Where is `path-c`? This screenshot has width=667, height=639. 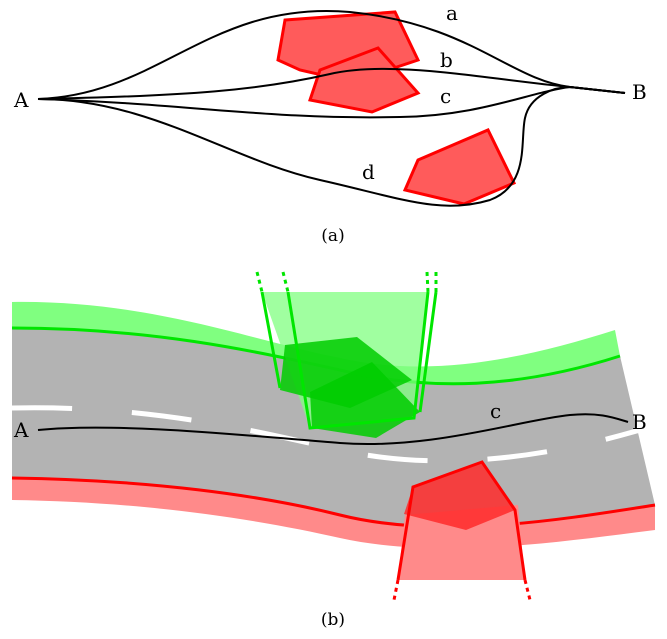 path-c is located at coordinates (331, 102).